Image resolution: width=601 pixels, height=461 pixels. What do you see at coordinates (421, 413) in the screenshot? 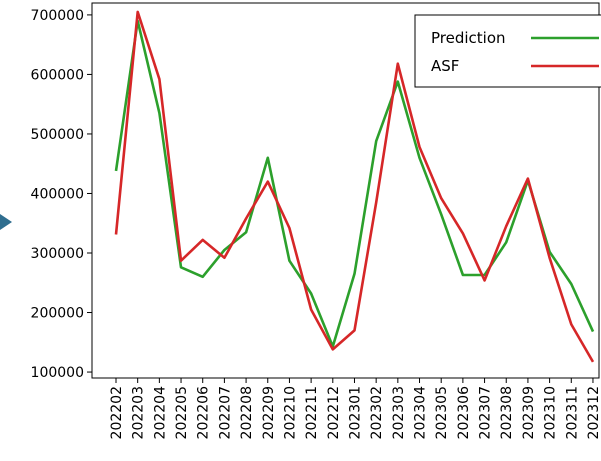
I see `x-tick-label: 202304` at bounding box center [421, 413].